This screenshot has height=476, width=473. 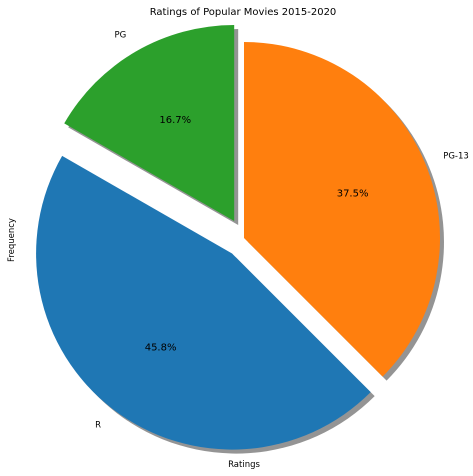 What do you see at coordinates (244, 465) in the screenshot?
I see `x-axis-label: Ratings` at bounding box center [244, 465].